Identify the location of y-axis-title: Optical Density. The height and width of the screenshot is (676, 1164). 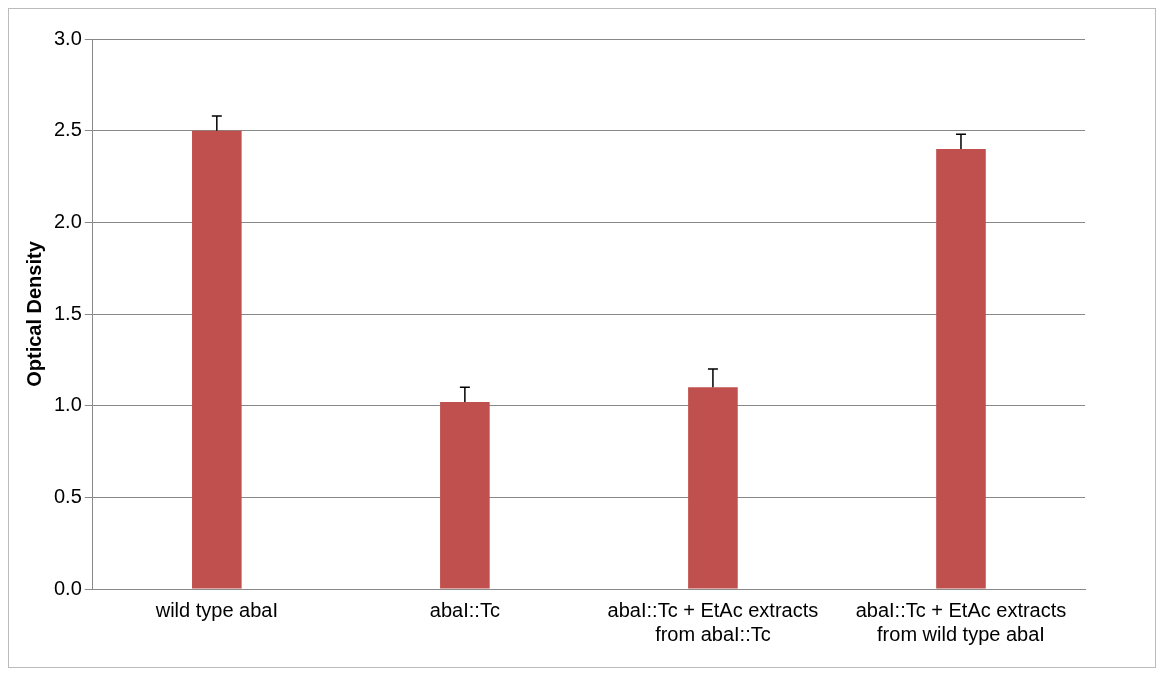
(33, 313).